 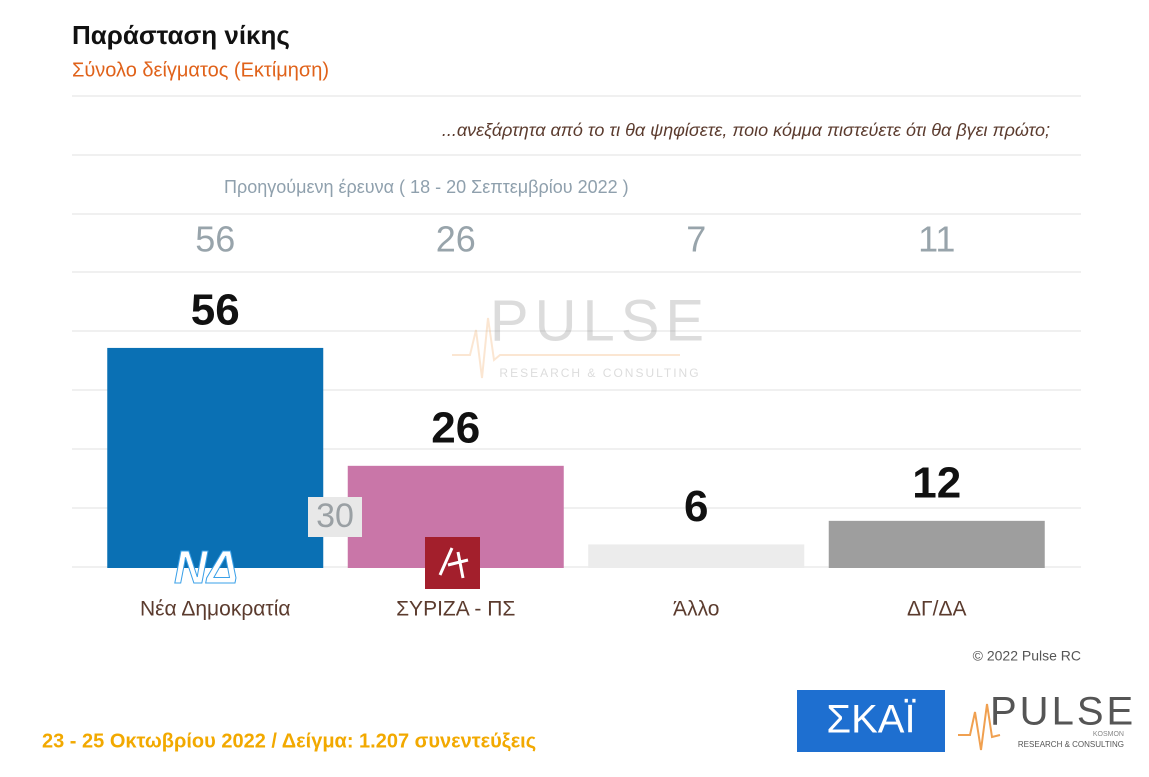 I want to click on watermark: PULSE RESEARCH & CONSULTING, so click(x=581, y=334).